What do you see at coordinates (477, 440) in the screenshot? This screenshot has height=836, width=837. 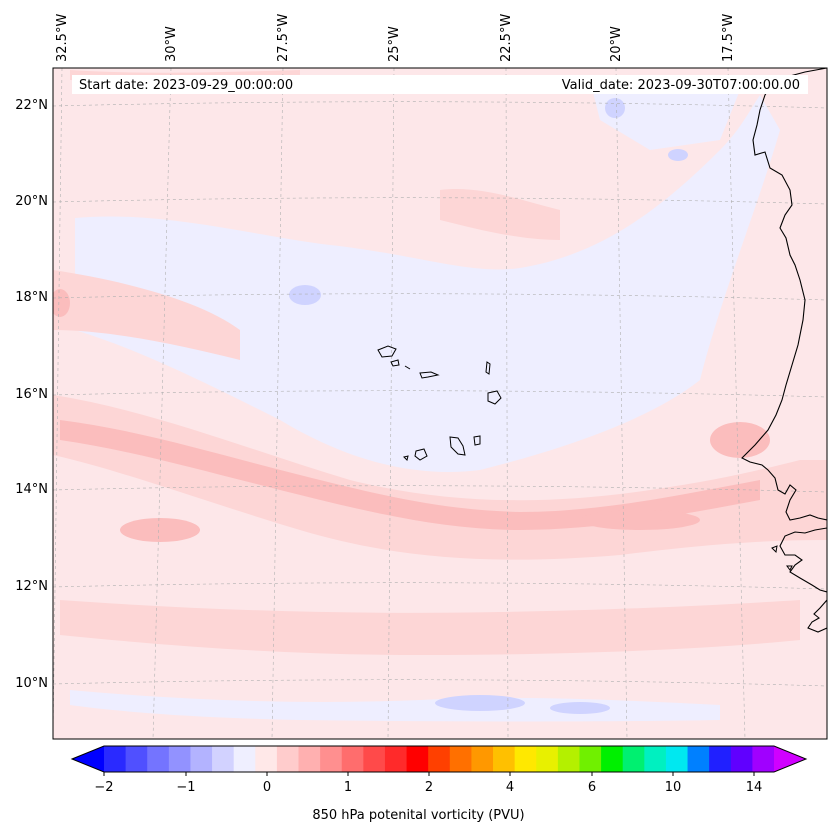 I see `island-maio` at bounding box center [477, 440].